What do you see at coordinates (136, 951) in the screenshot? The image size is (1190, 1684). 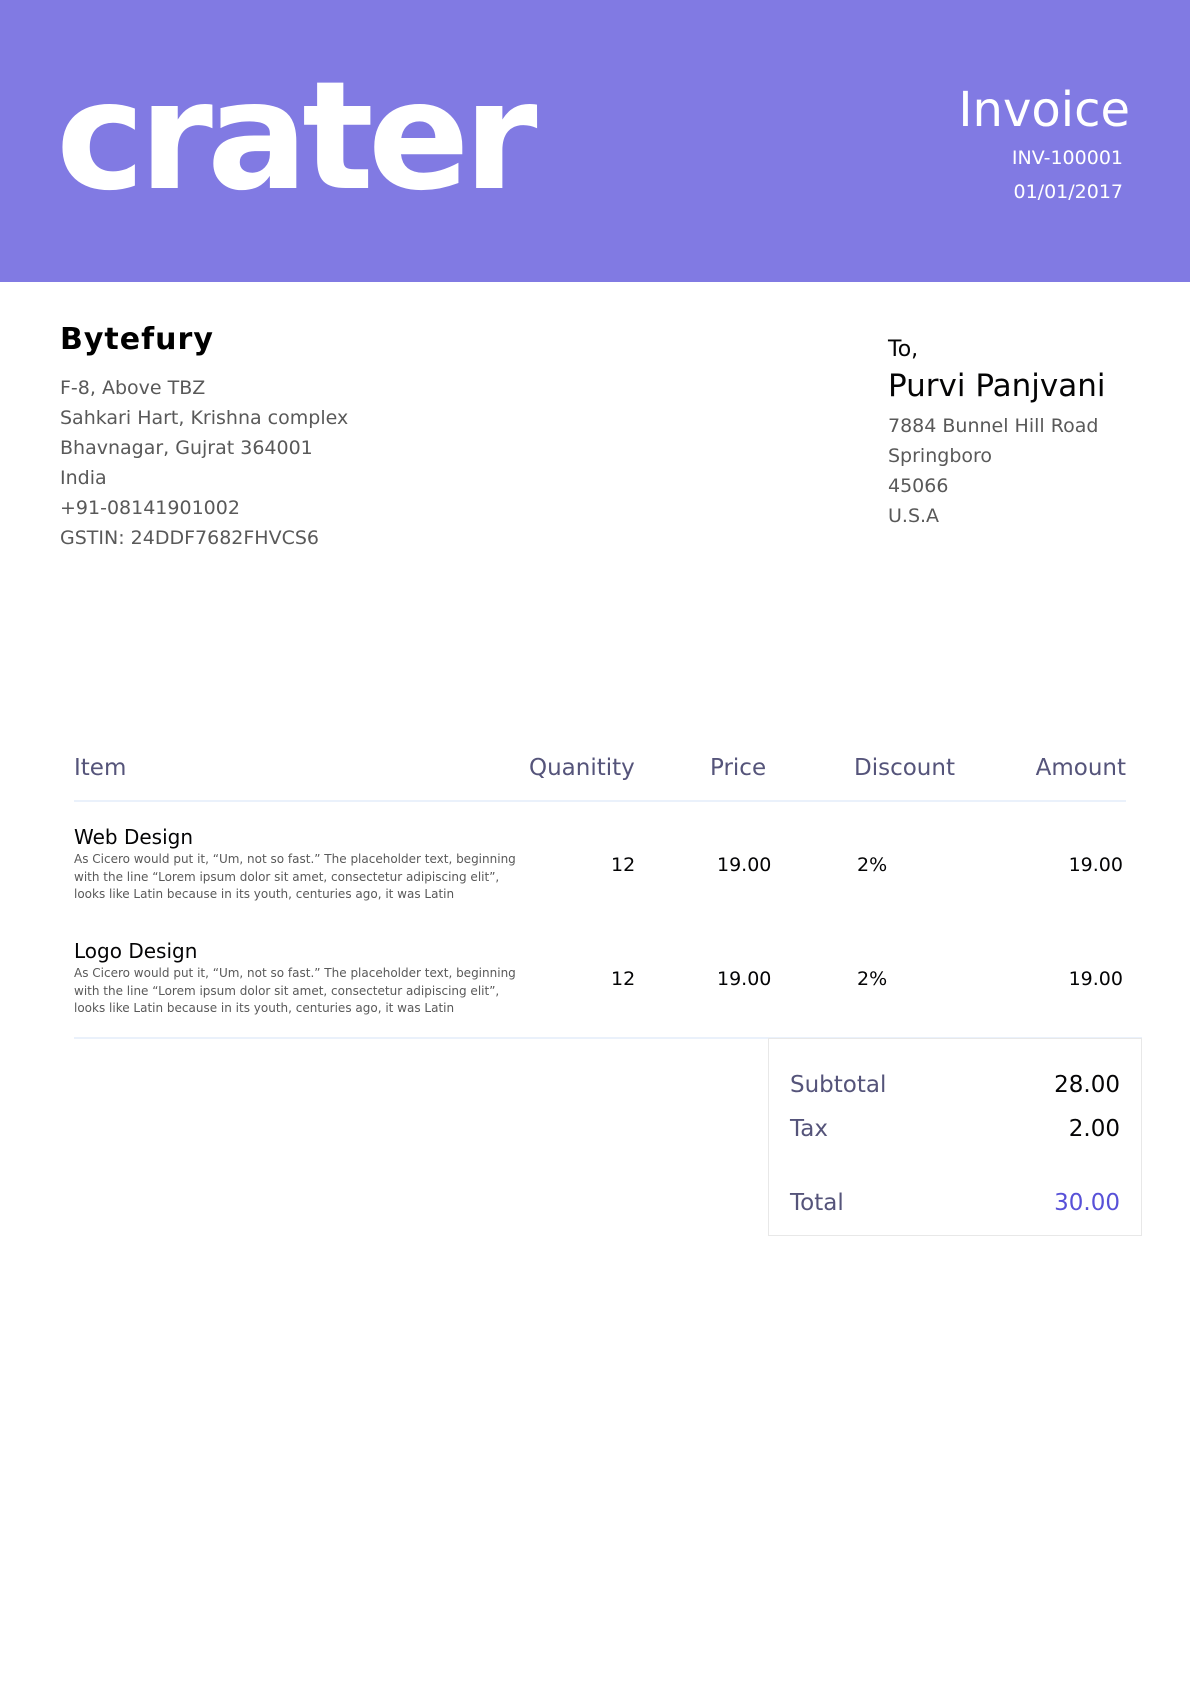 I see `item-name: Logo Design` at bounding box center [136, 951].